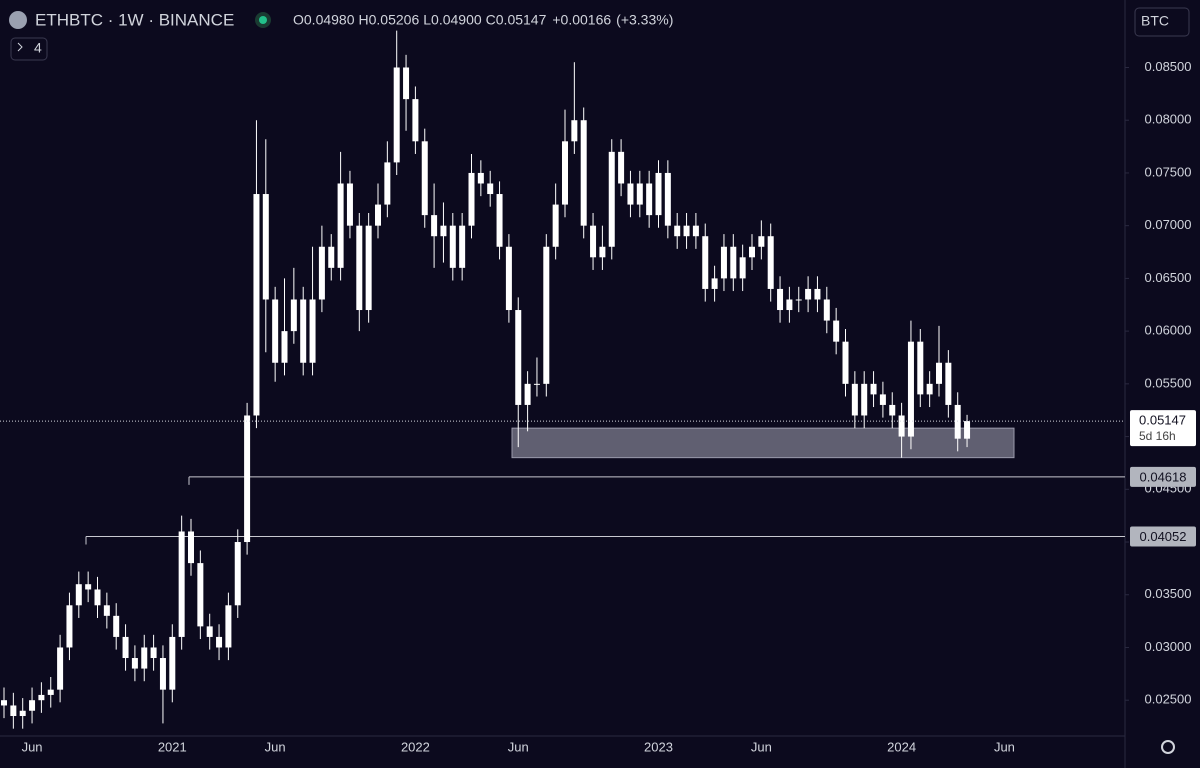  What do you see at coordinates (1168, 747) in the screenshot?
I see `settings-icon` at bounding box center [1168, 747].